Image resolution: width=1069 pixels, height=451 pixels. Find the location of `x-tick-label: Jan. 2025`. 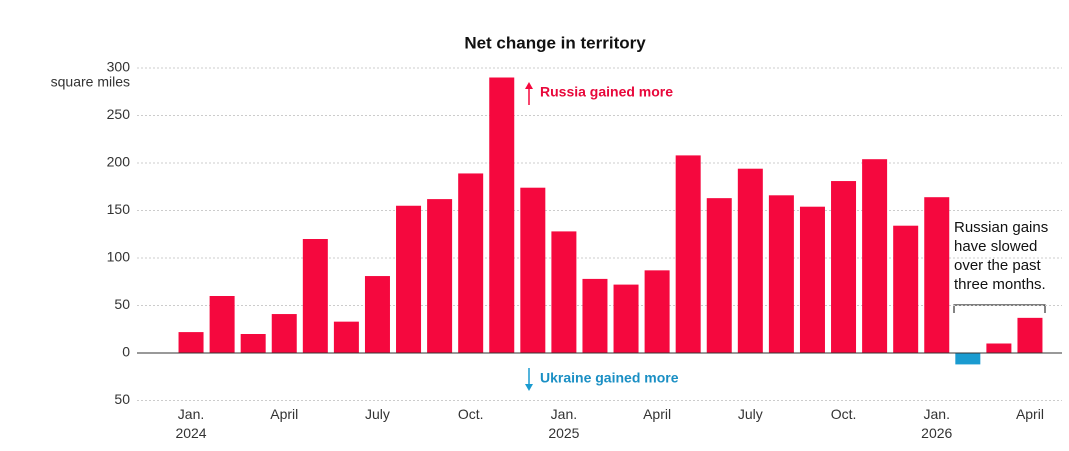

x-tick-label: Jan. 2025 is located at coordinates (564, 423).